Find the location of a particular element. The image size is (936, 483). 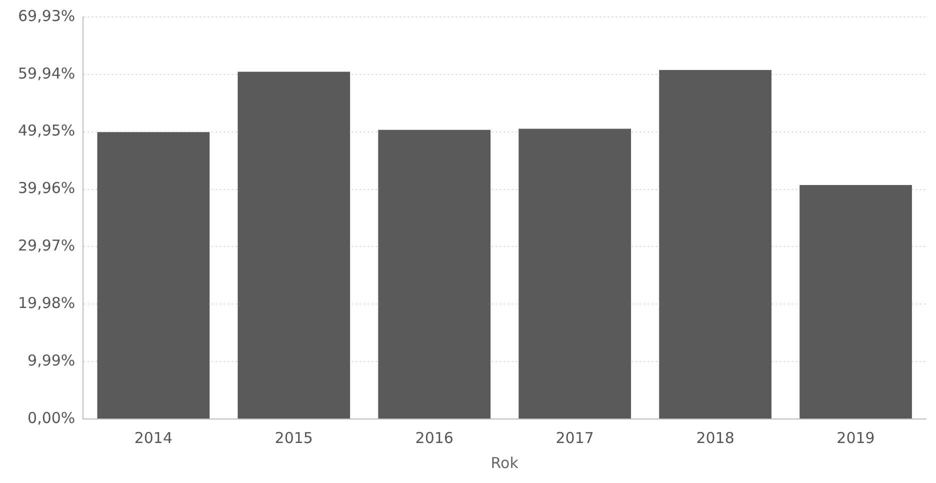

y-tick-label: 9,99% is located at coordinates (52, 360).